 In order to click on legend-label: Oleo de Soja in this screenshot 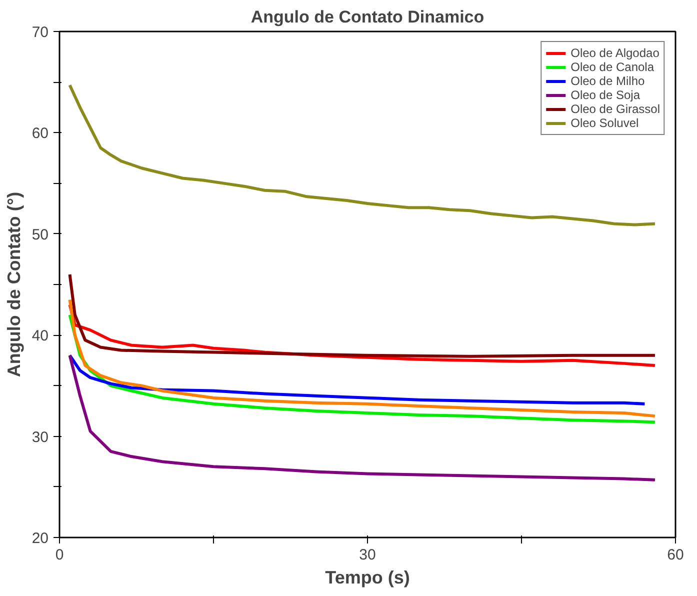, I will do `click(605, 95)`.